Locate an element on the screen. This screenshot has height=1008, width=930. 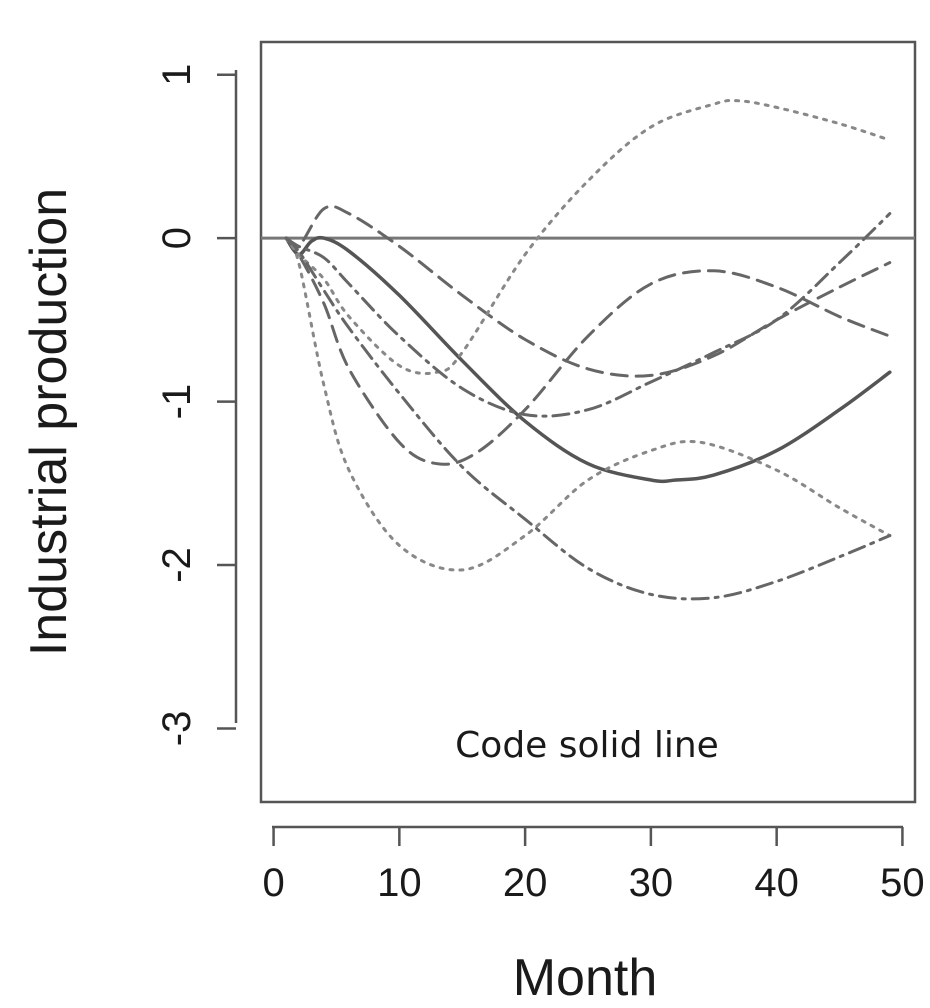
y-tick-label: -3 is located at coordinates (177, 729).